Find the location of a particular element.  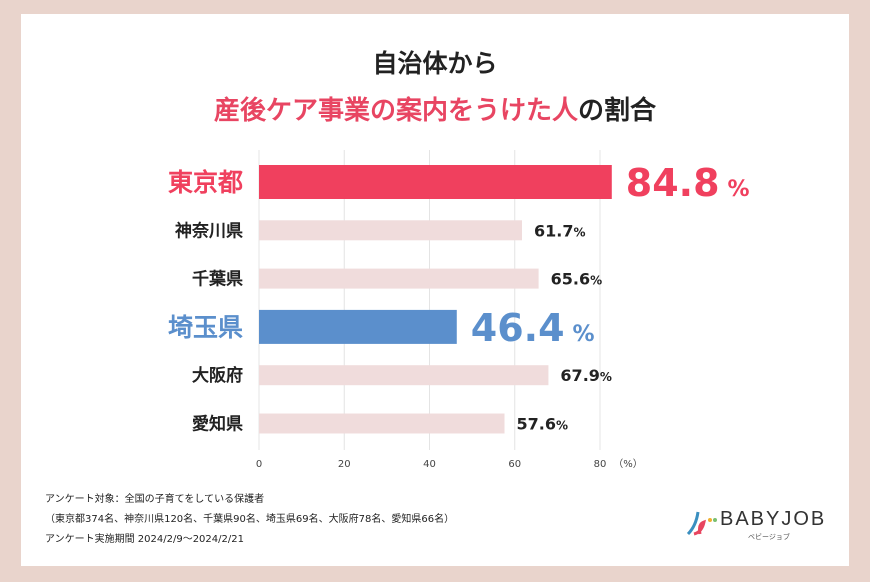

x-axis-unit: （%） is located at coordinates (628, 464).